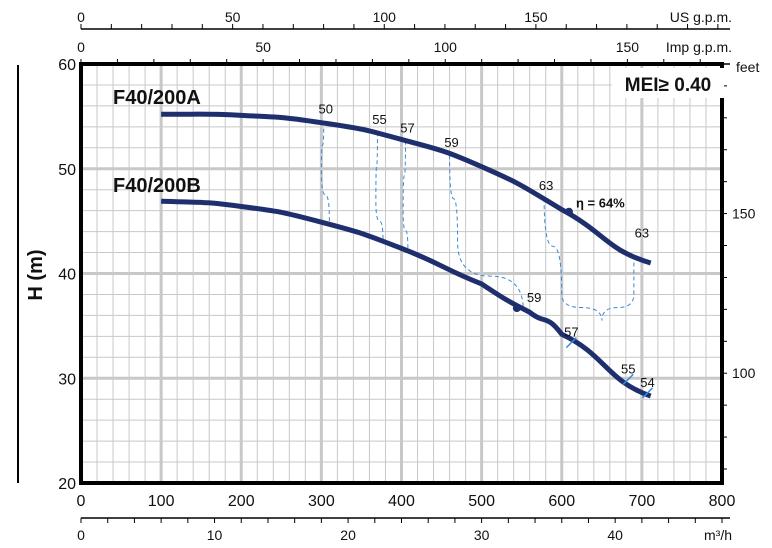  Describe the element at coordinates (747, 67) in the screenshot. I see `feet-unit-label: feet` at that location.